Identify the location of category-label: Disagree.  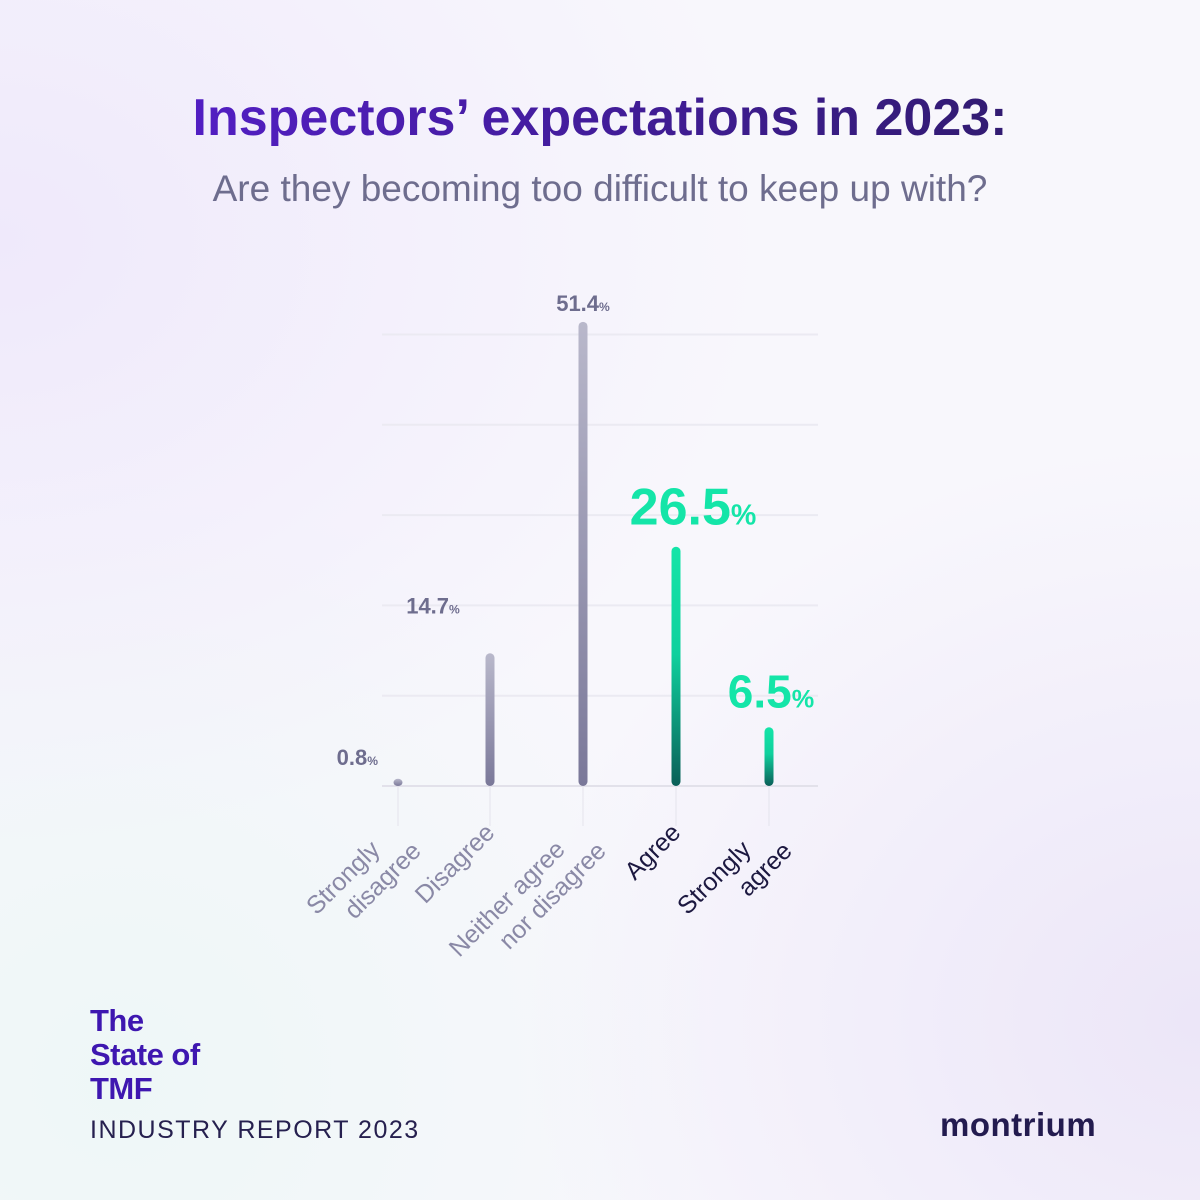
(455, 863).